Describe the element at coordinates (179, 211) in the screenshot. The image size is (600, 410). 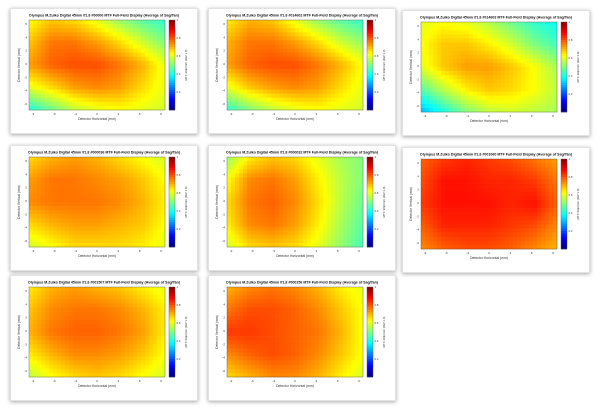
I see `colorbar-tick-label: 0.4` at that location.